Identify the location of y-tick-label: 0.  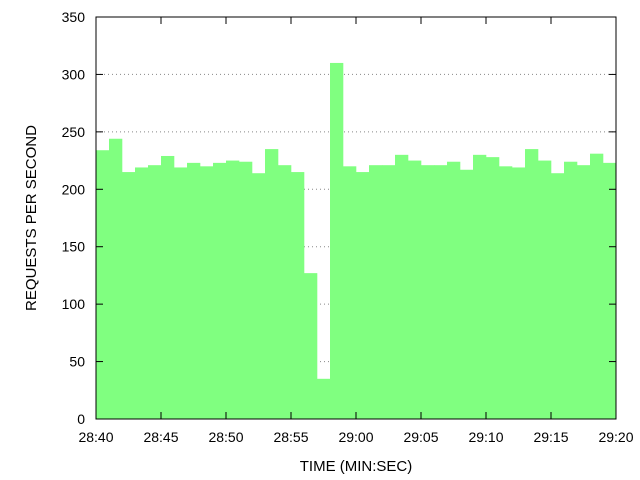
(81, 419).